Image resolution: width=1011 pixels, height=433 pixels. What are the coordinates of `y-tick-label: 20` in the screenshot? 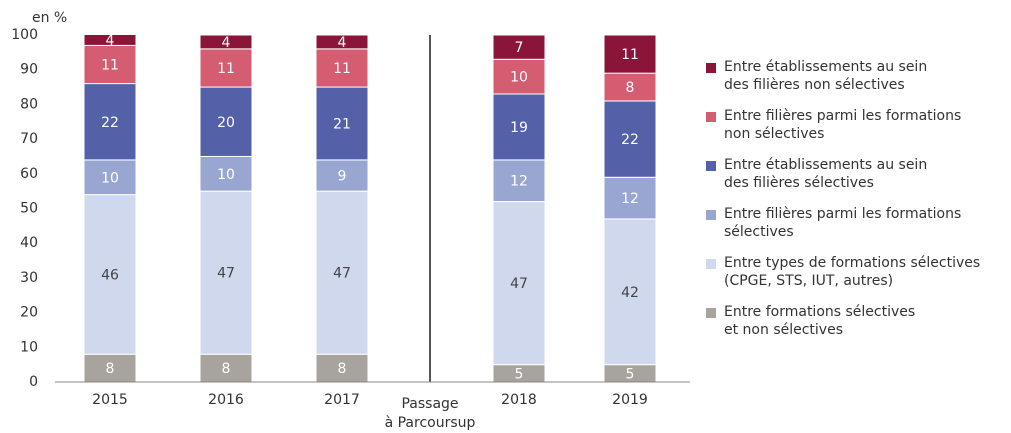 It's located at (29, 313).